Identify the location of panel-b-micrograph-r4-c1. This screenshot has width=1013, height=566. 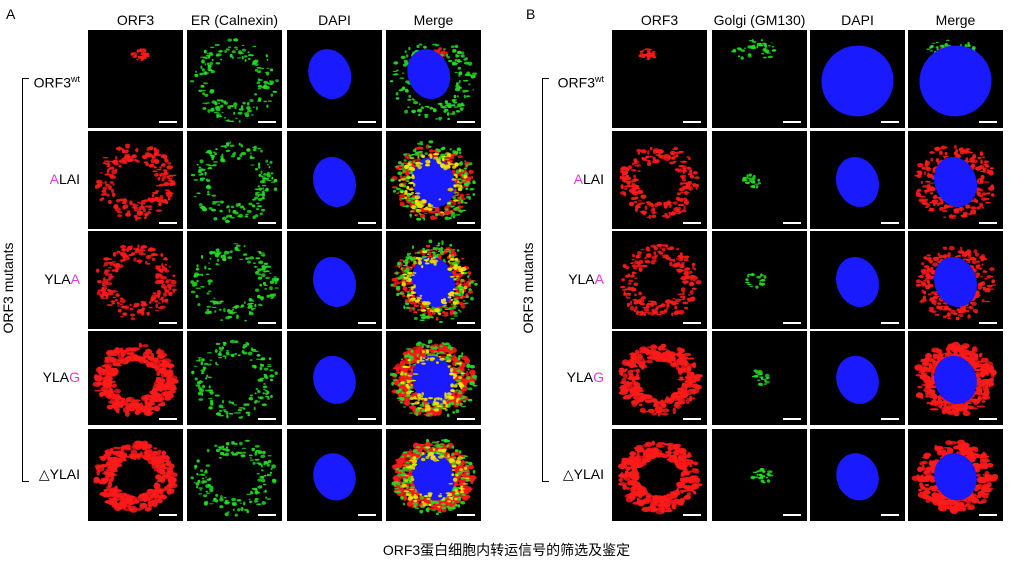
(759, 475).